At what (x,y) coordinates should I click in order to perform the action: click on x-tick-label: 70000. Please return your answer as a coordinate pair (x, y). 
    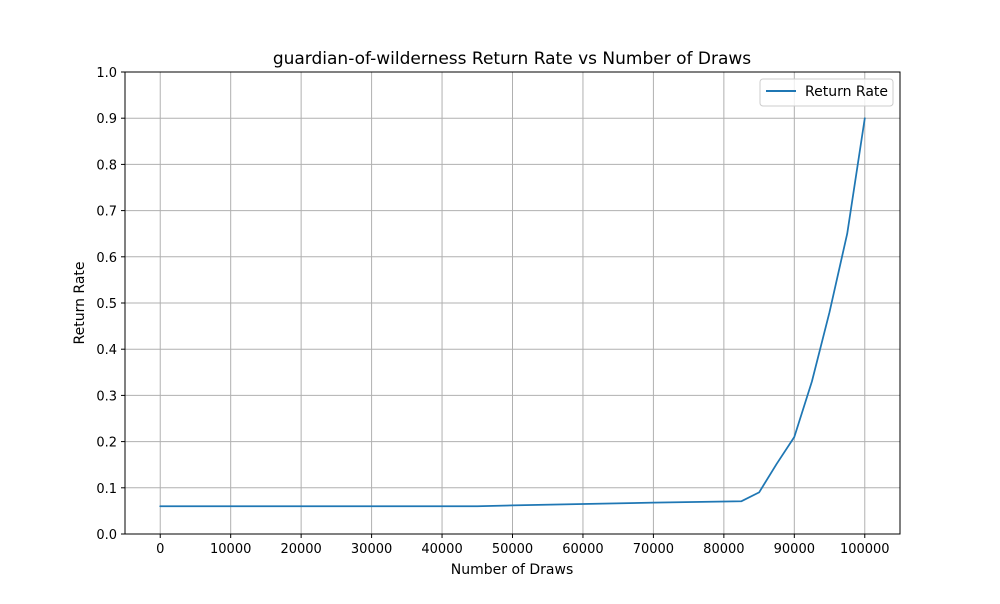
    Looking at the image, I should click on (653, 549).